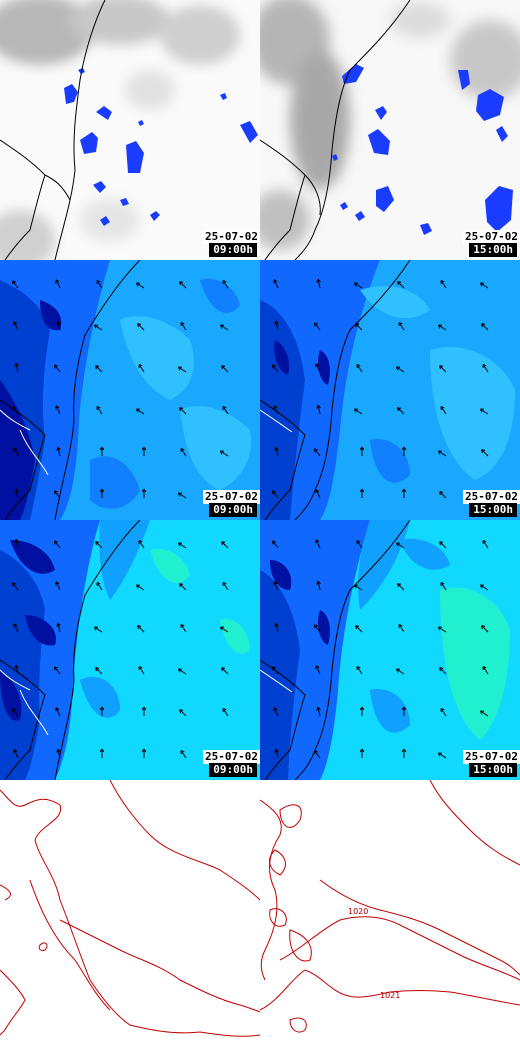  What do you see at coordinates (233, 510) in the screenshot?
I see `time-label: 09:00h` at bounding box center [233, 510].